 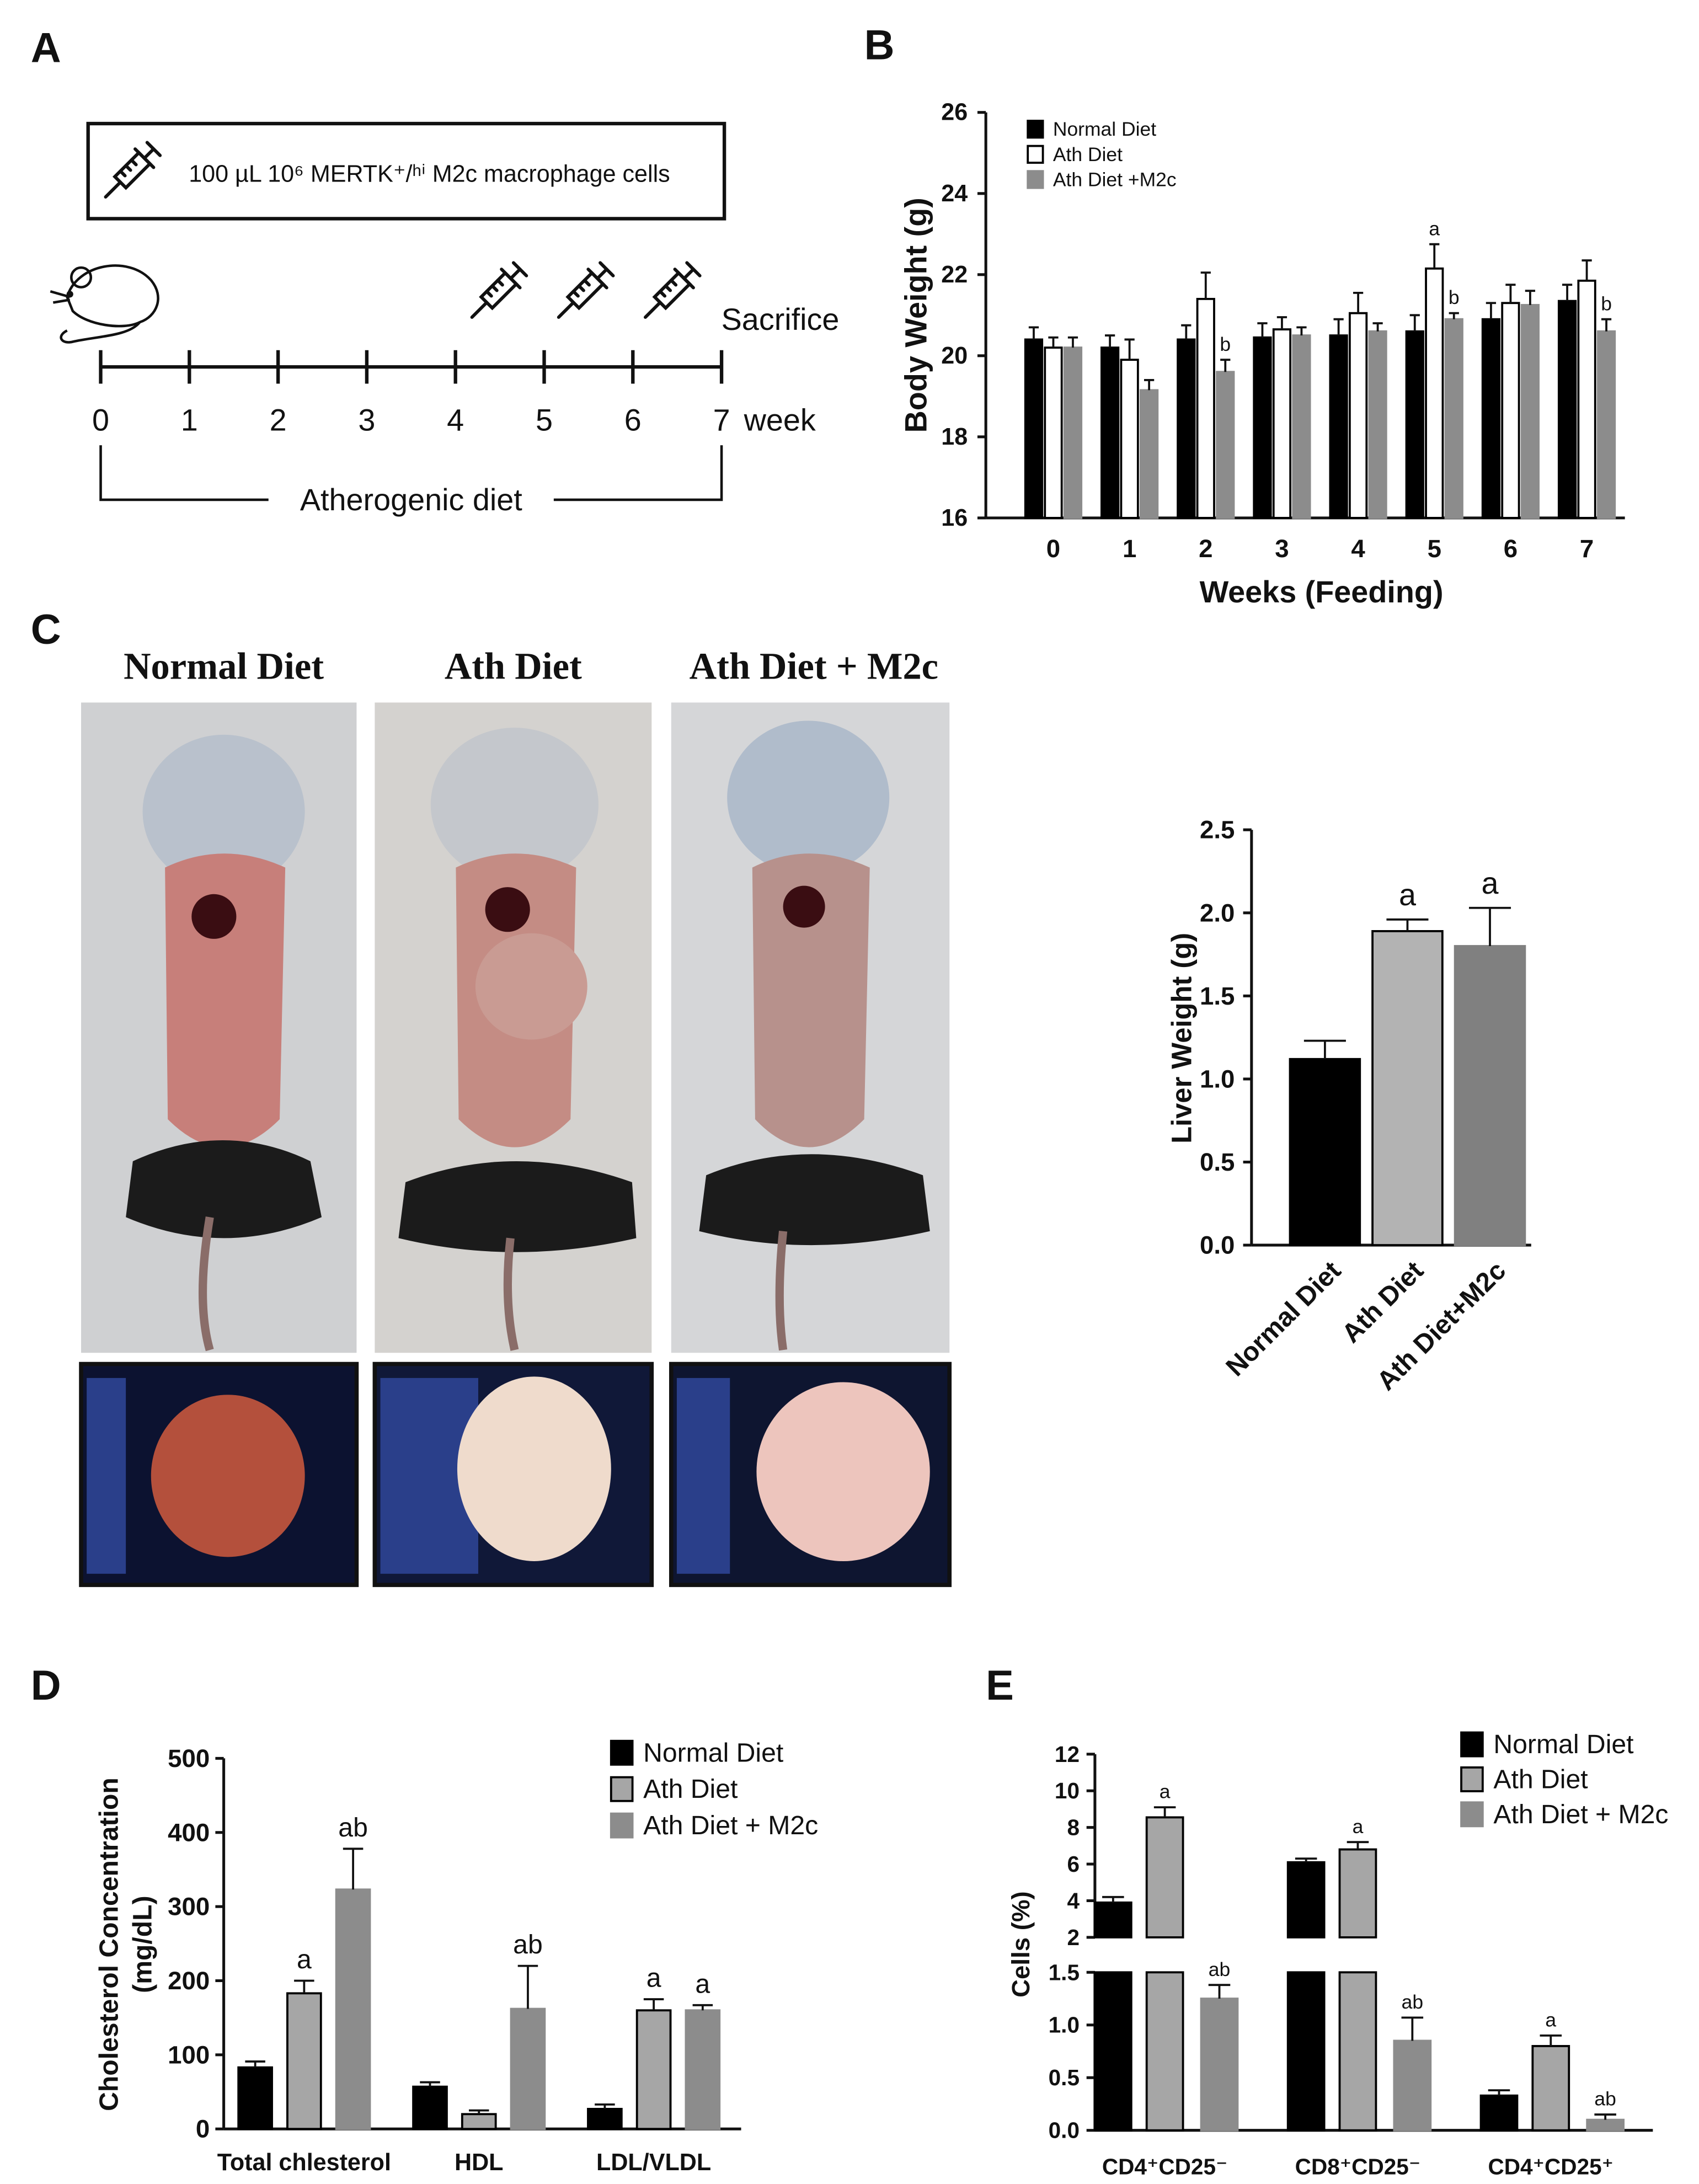 What do you see at coordinates (46, 48) in the screenshot?
I see `panel-label: A` at bounding box center [46, 48].